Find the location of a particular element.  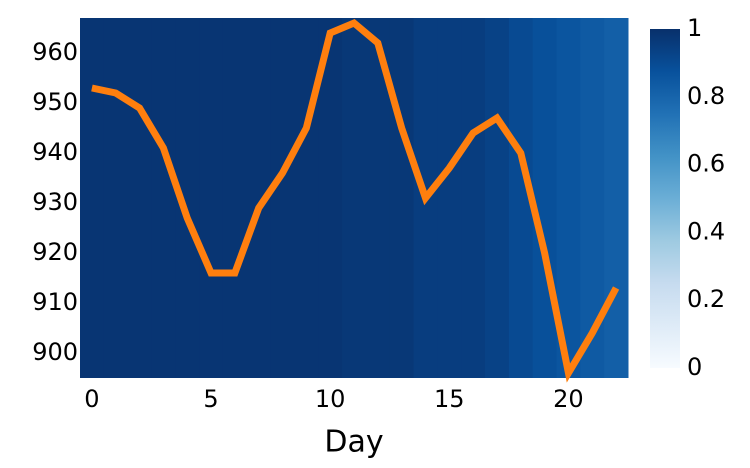

y-tick-label: 900 is located at coordinates (55, 352).